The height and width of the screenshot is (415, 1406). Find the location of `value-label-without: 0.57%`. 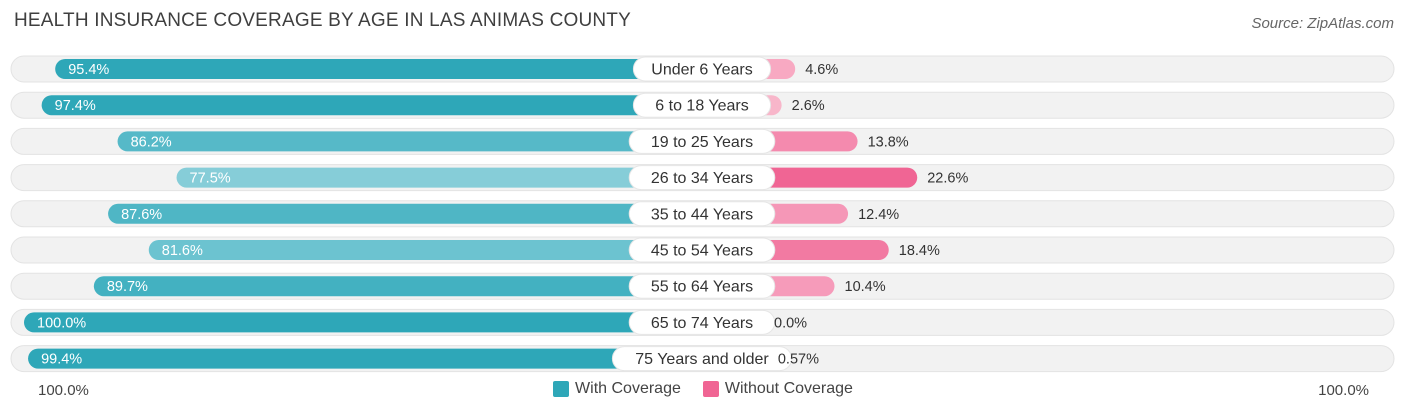

value-label-without: 0.57% is located at coordinates (798, 360).